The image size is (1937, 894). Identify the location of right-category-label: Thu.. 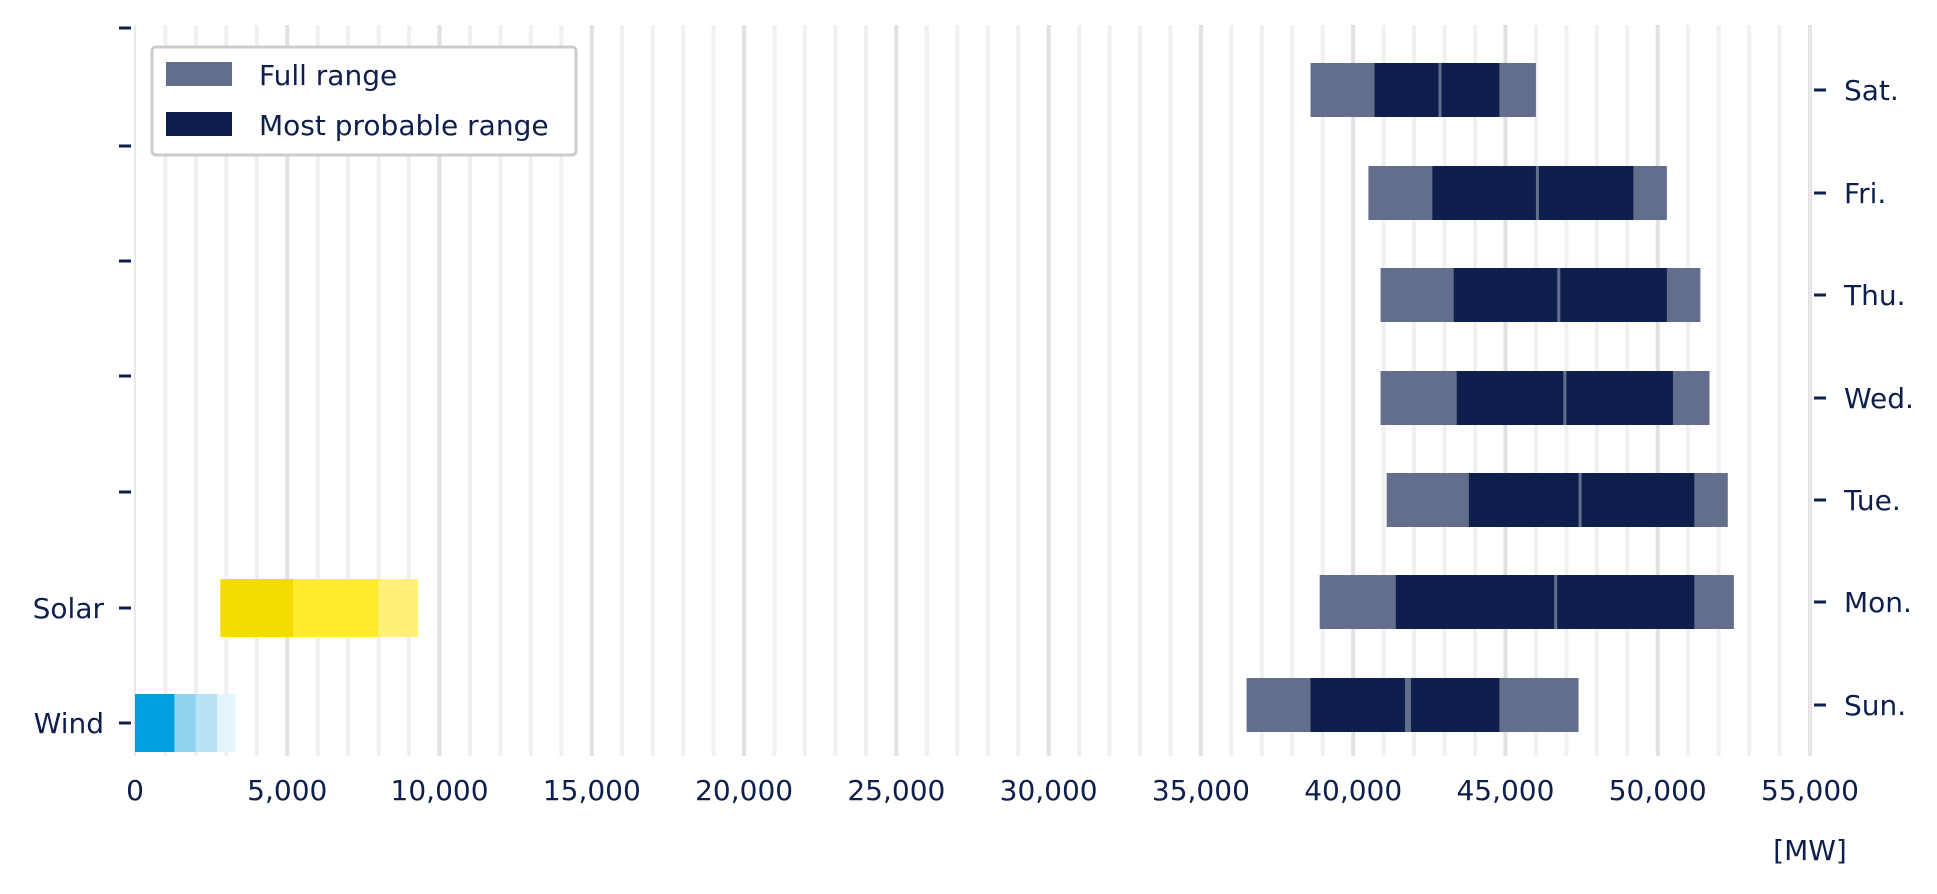
(1874, 295).